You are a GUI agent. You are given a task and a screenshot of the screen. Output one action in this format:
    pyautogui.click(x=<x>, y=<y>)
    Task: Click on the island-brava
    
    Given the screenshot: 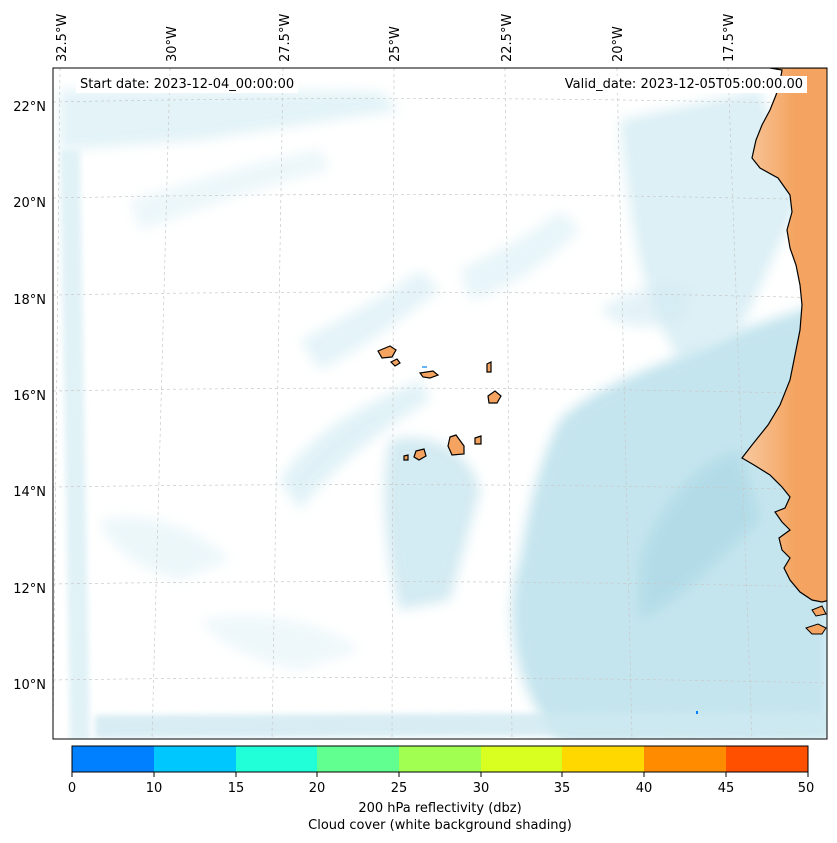 What is the action you would take?
    pyautogui.click(x=406, y=457)
    